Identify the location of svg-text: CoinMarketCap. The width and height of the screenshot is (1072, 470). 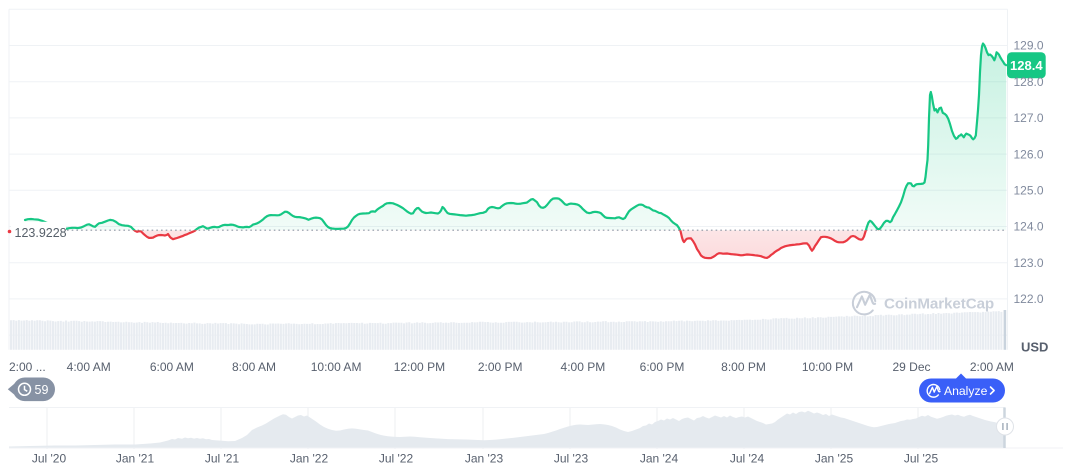
(939, 304).